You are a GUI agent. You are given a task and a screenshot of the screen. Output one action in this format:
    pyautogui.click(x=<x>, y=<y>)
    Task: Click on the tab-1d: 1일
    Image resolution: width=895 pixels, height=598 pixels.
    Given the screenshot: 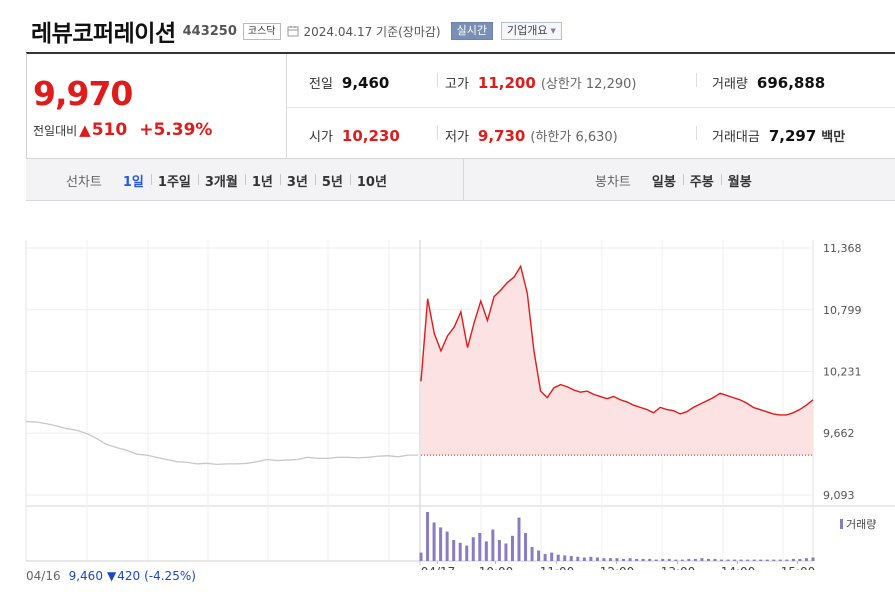 What is the action you would take?
    pyautogui.click(x=133, y=182)
    